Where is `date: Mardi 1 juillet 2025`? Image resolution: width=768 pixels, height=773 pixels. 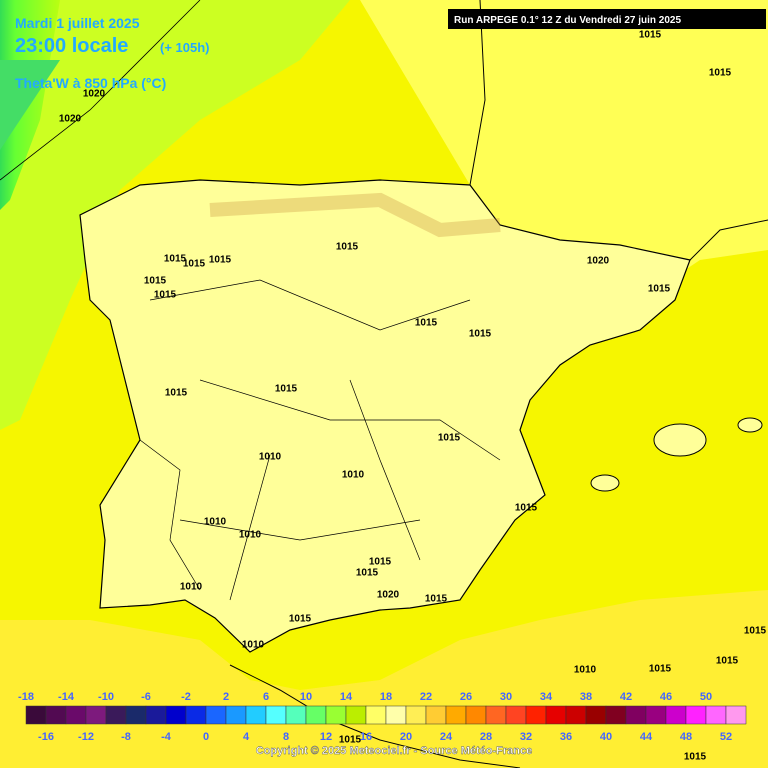 date: Mardi 1 juillet 2025 is located at coordinates (77, 23).